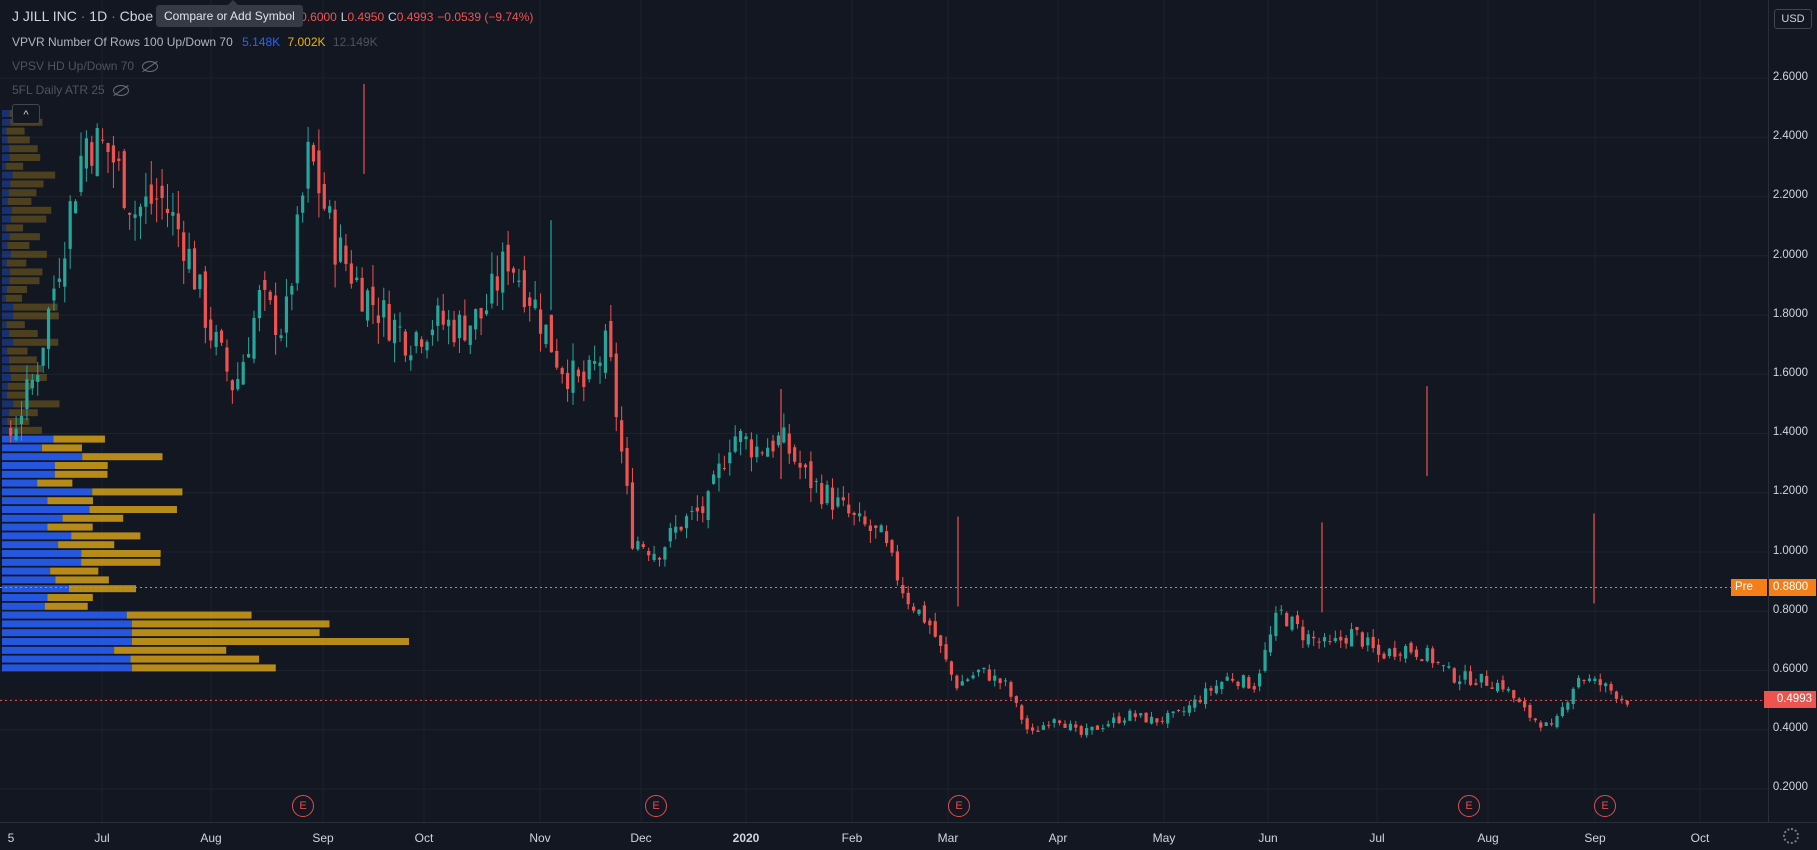  Describe the element at coordinates (1791, 836) in the screenshot. I see `settings-gear-icon` at that location.